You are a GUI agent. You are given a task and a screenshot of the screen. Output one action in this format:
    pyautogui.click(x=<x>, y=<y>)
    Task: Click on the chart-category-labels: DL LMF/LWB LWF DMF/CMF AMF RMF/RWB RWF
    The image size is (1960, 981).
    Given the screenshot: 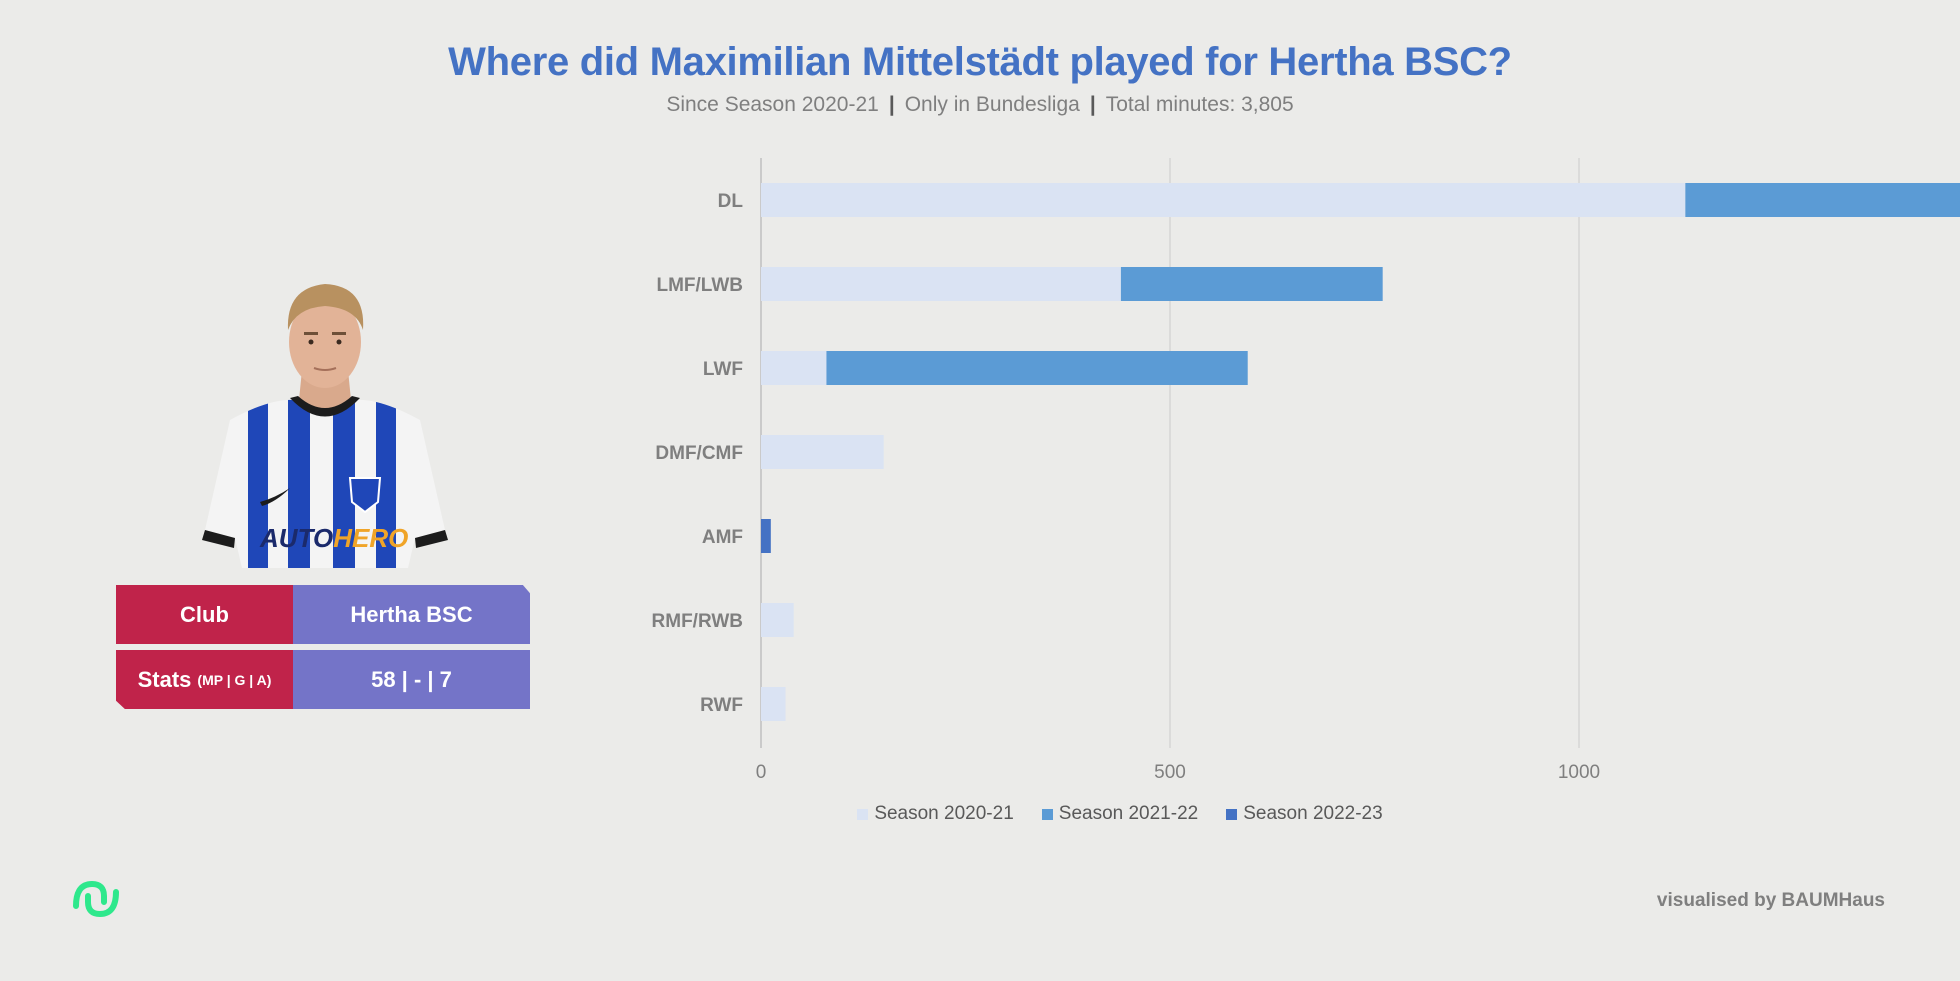 What is the action you would take?
    pyautogui.click(x=698, y=453)
    